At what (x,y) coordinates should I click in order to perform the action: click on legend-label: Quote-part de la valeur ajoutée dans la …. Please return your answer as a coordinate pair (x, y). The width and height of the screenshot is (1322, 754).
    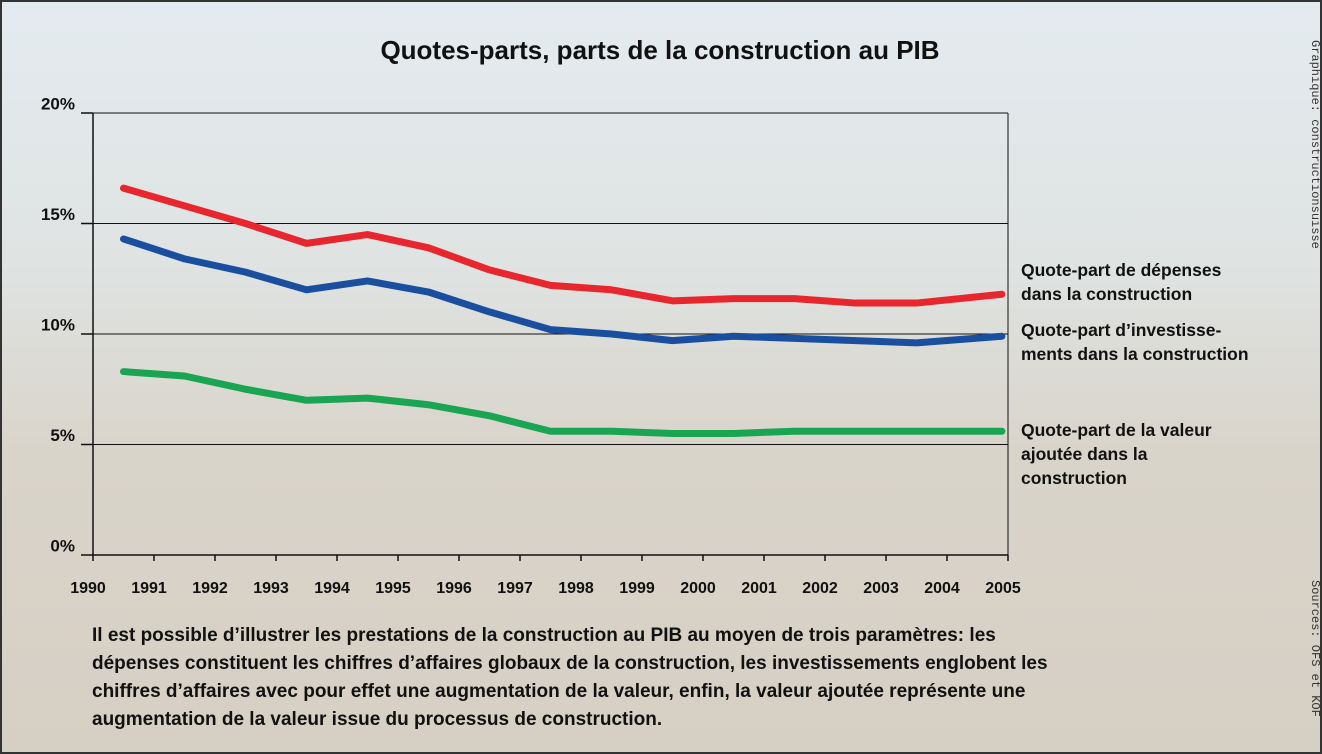
    Looking at the image, I should click on (1116, 454).